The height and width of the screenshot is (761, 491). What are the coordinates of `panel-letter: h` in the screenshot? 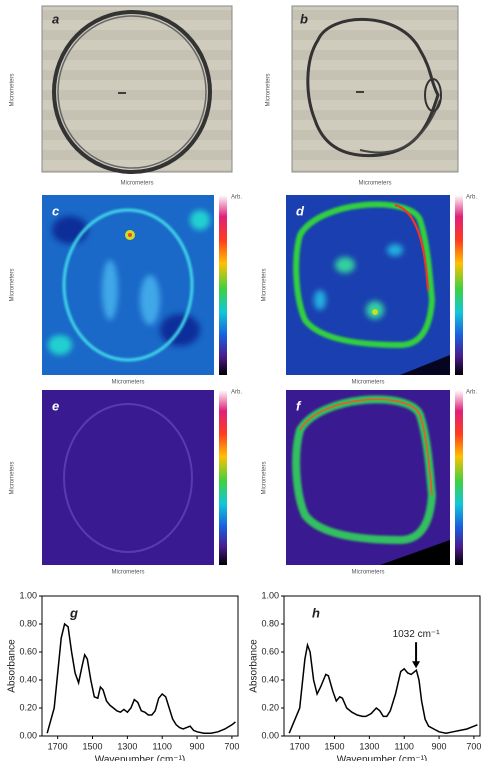 It's located at (316, 612).